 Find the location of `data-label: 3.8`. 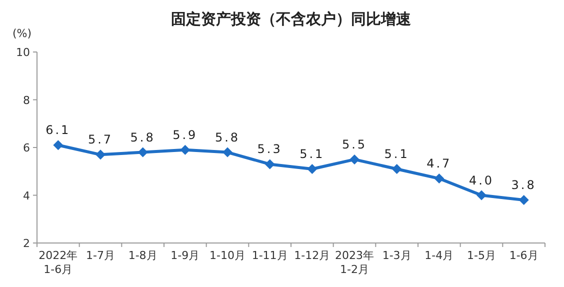

data-label: 3.8 is located at coordinates (523, 185).